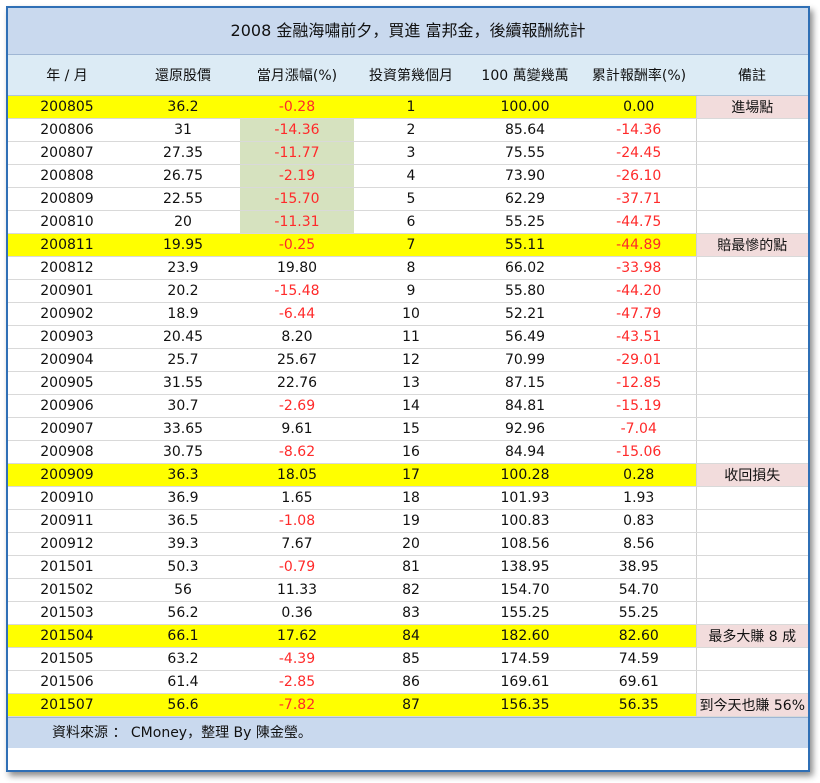  I want to click on header-year-month: 年 / 月, so click(67, 75).